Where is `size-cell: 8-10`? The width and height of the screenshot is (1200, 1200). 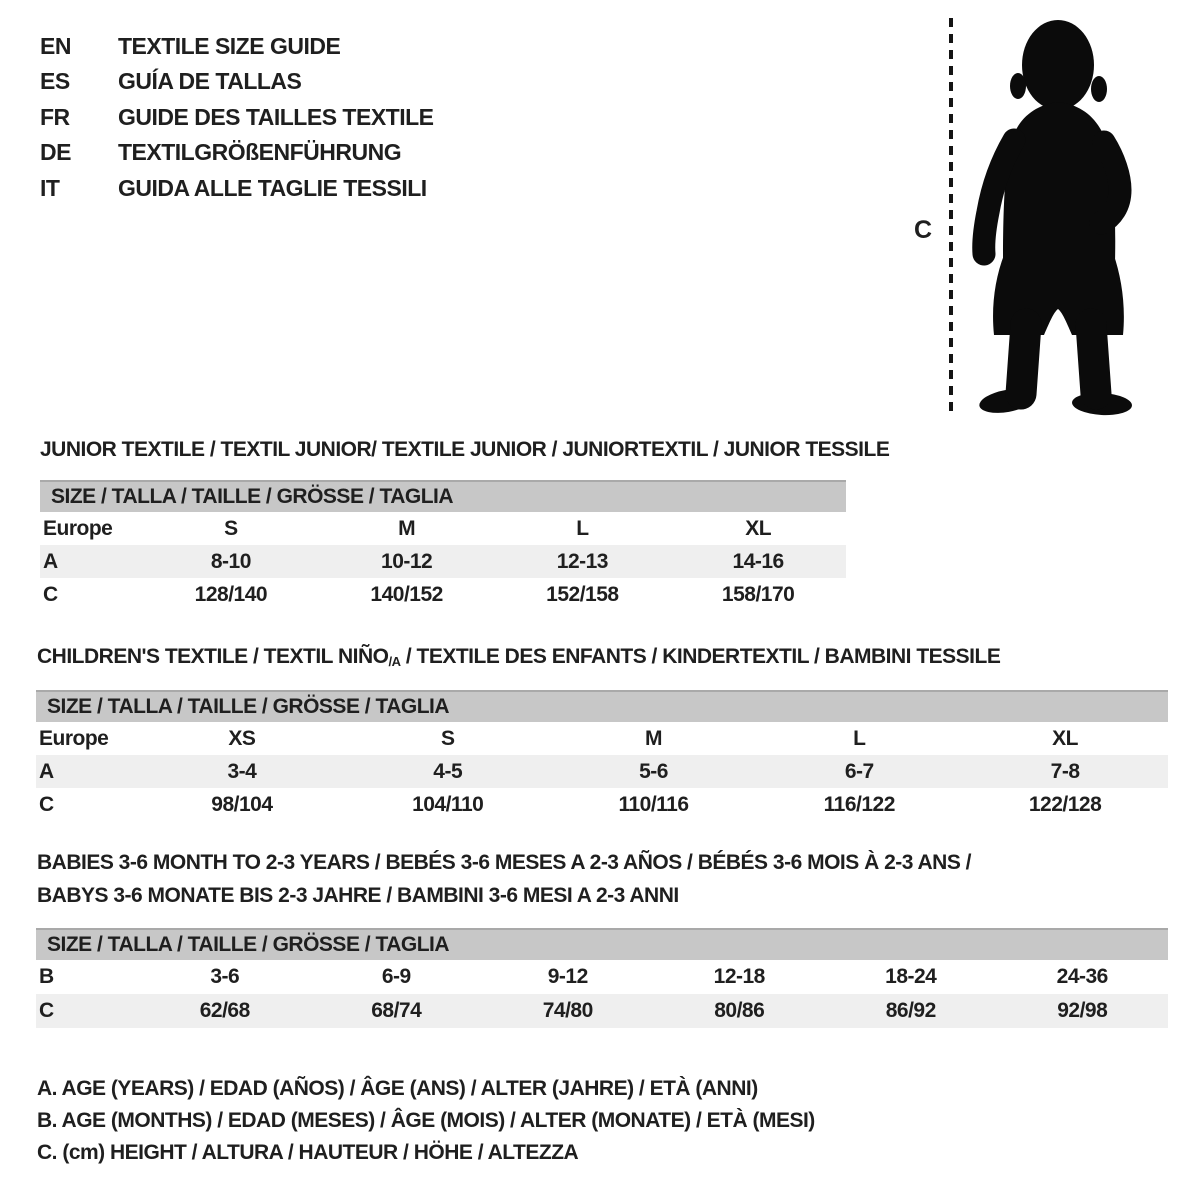
size-cell: 8-10 is located at coordinates (231, 561).